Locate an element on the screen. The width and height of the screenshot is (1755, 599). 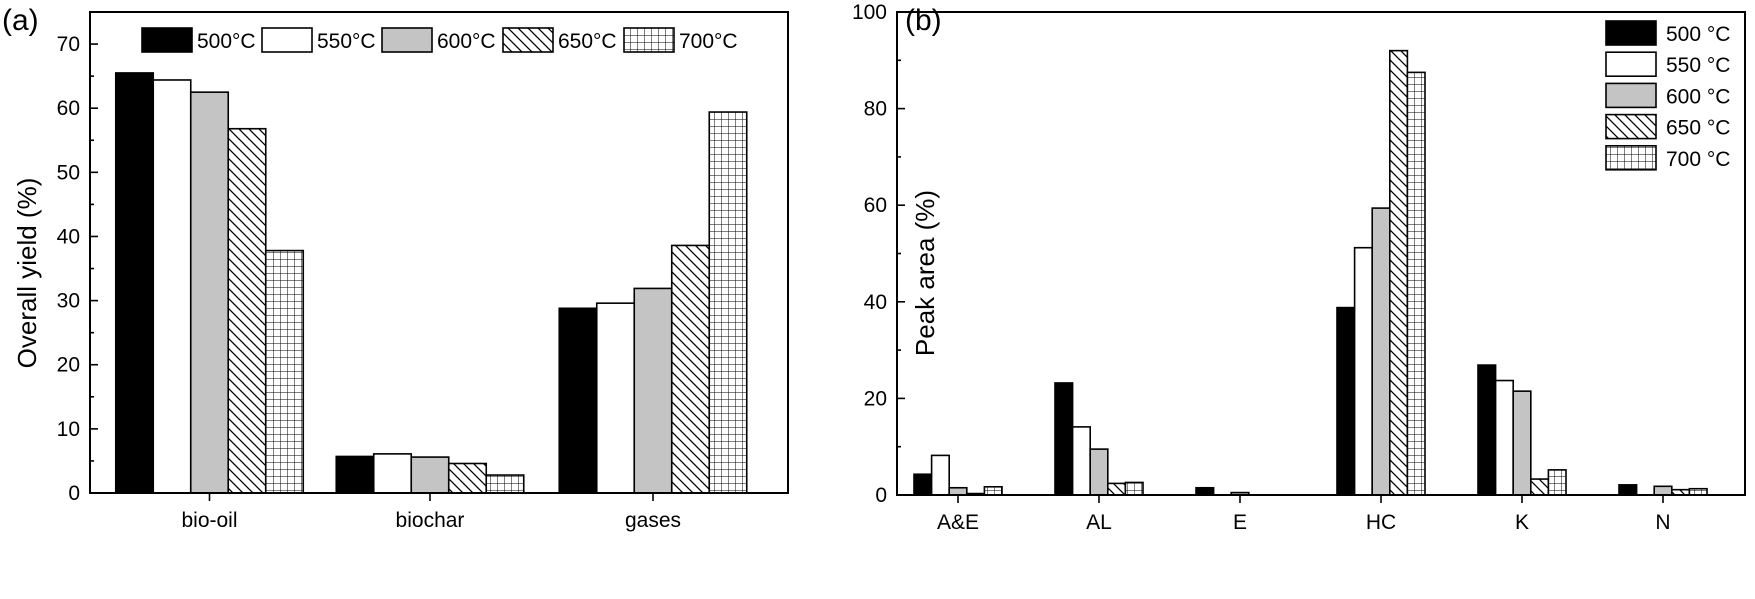
bar-a-biochar-700-c is located at coordinates (505, 484).